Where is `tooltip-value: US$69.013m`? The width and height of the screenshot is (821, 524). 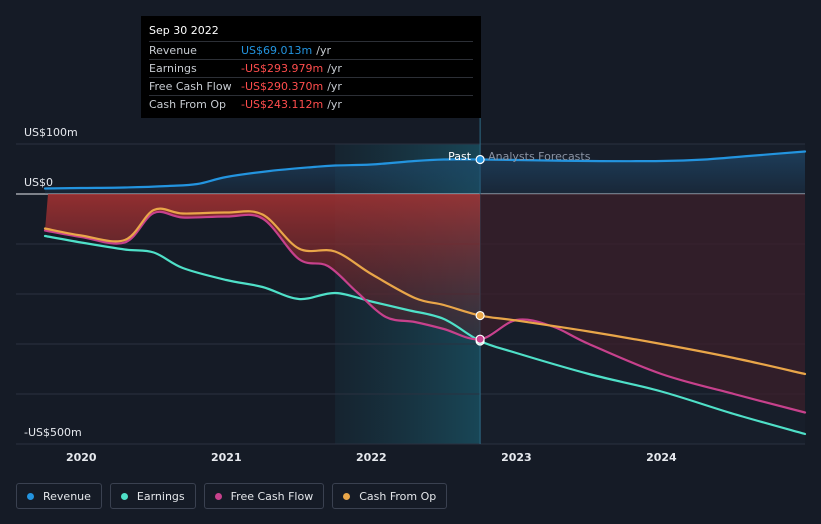 tooltip-value: US$69.013m is located at coordinates (277, 50).